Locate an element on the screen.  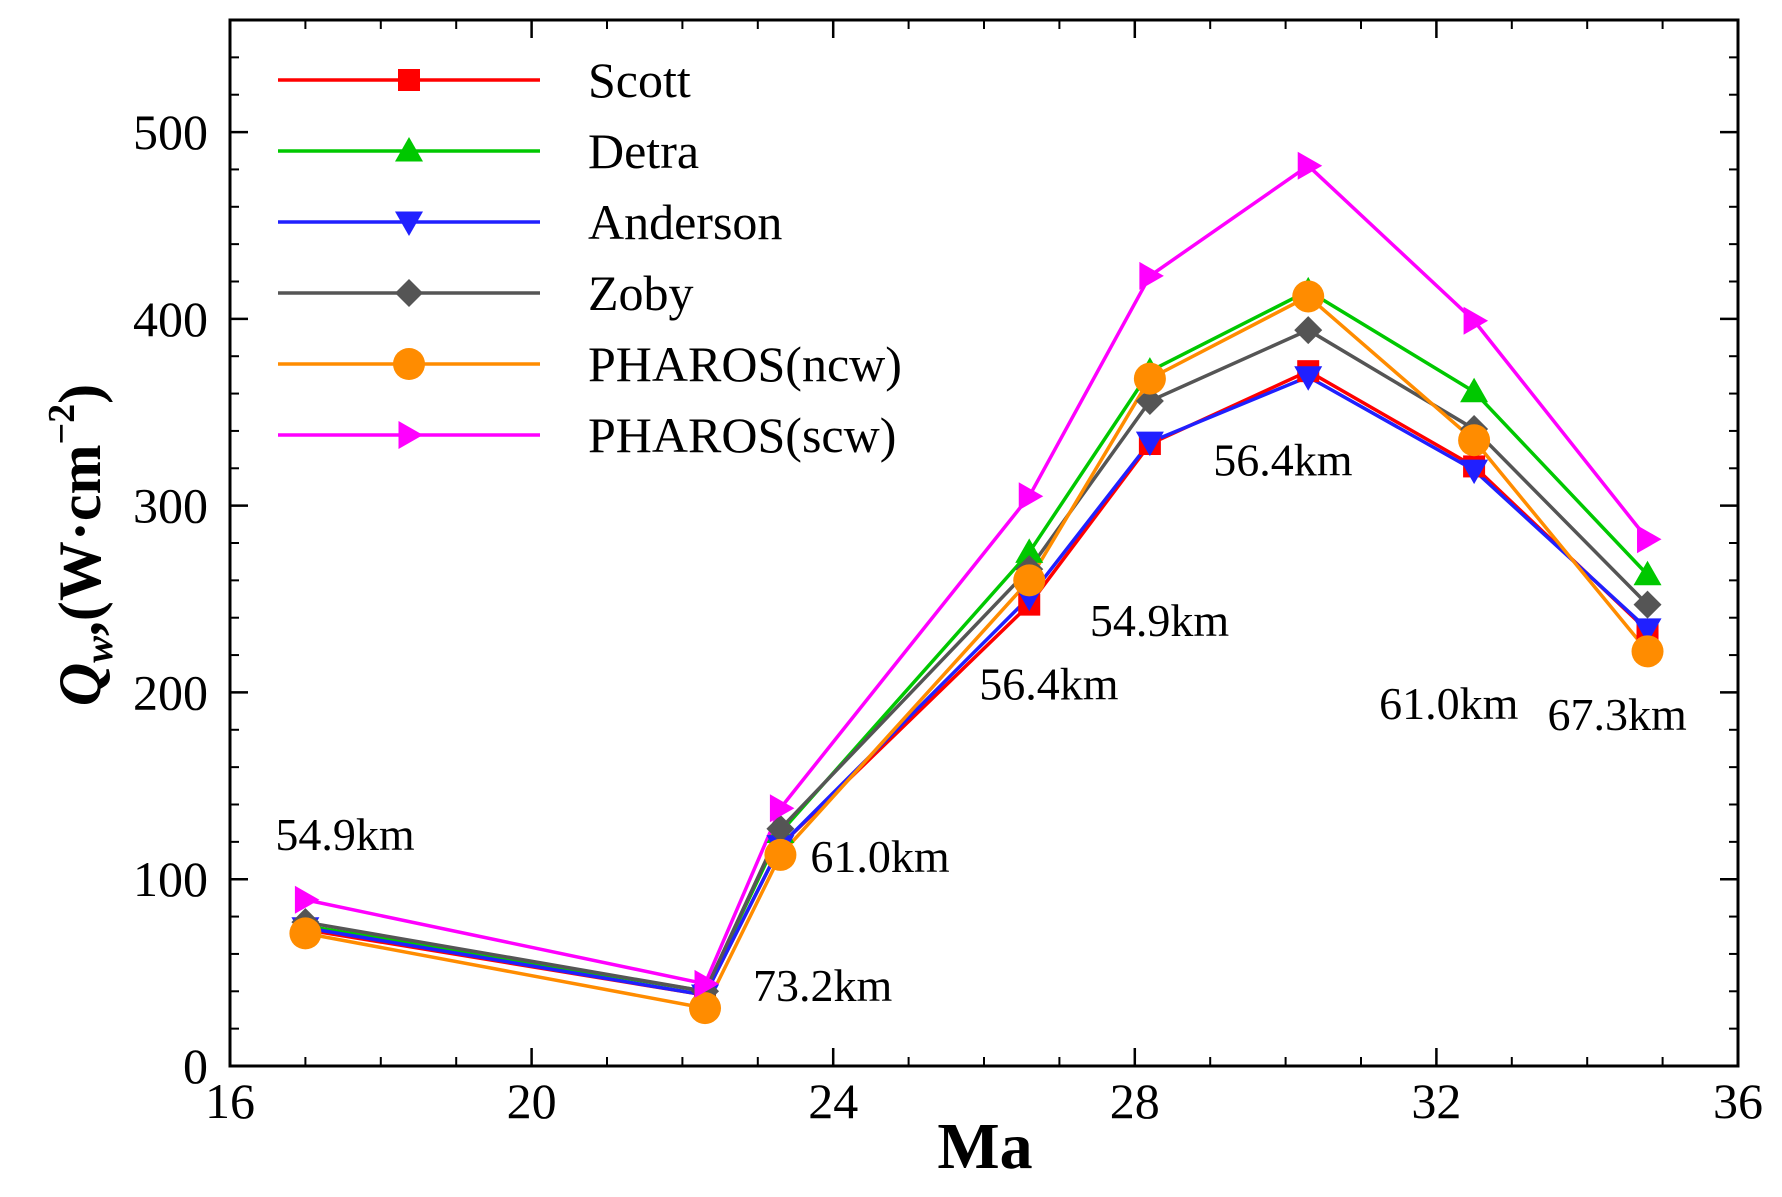
y-axis-label-close: ) is located at coordinates (80, 394).